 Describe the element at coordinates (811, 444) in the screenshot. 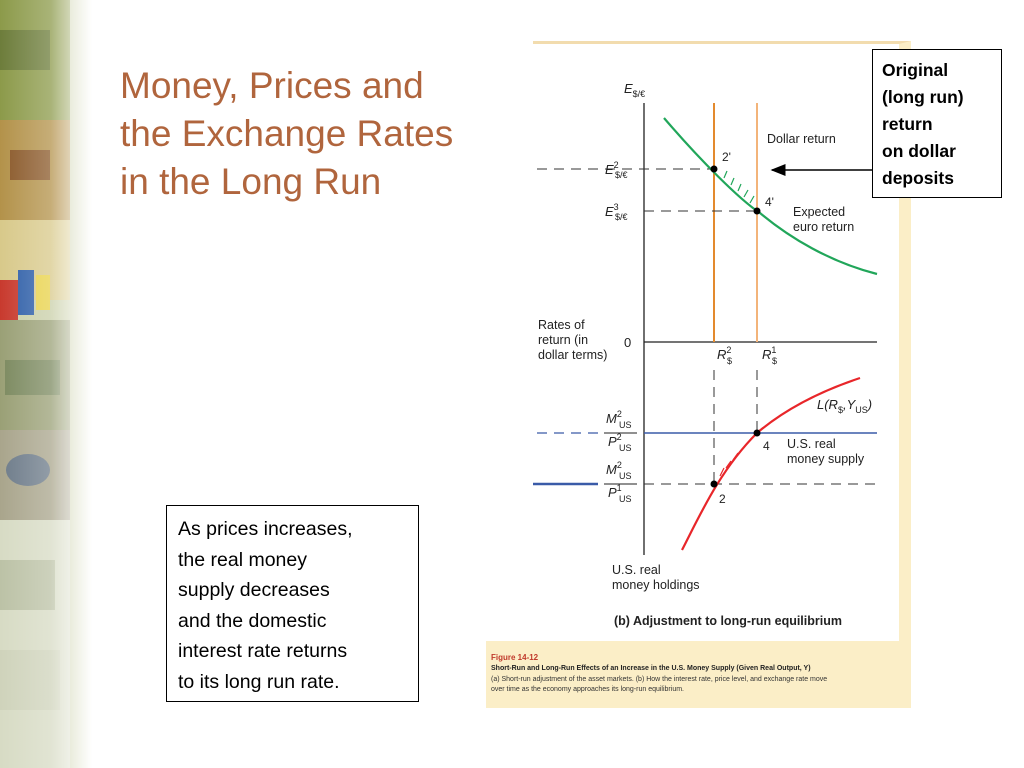

I see `us-real-supply-line-1: U.S. real` at that location.